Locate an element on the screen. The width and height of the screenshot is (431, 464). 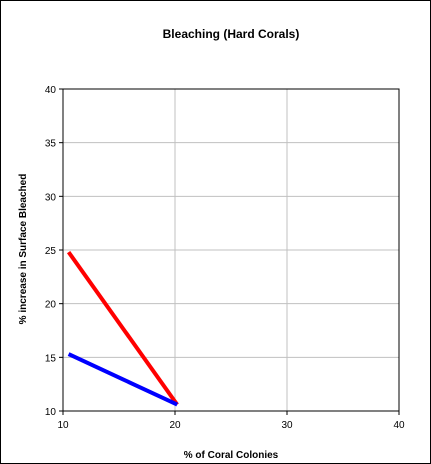
x-tick-label: 20 is located at coordinates (175, 425).